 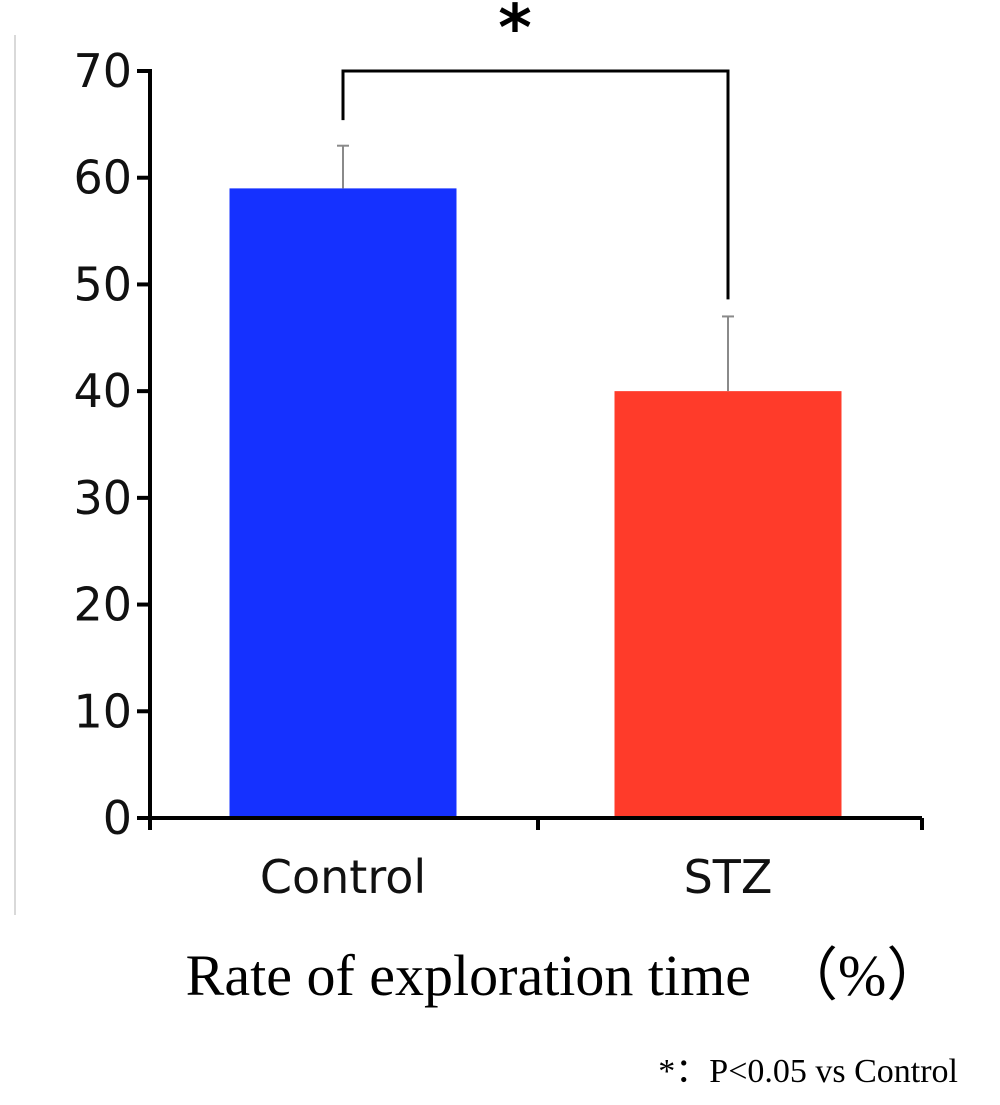 What do you see at coordinates (117, 818) in the screenshot?
I see `y-tick-label: 0` at bounding box center [117, 818].